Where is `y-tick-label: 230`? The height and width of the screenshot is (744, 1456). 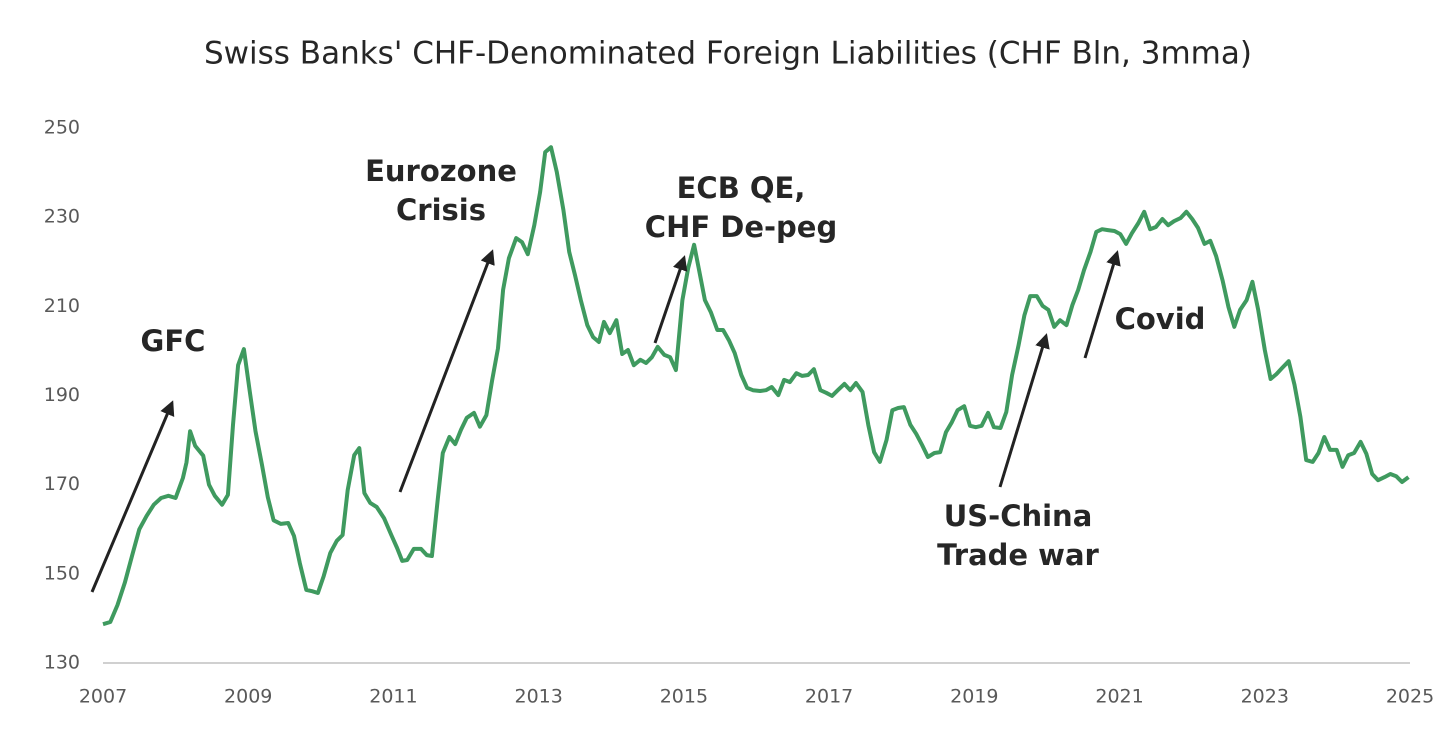
y-tick-label: 230 is located at coordinates (62, 217).